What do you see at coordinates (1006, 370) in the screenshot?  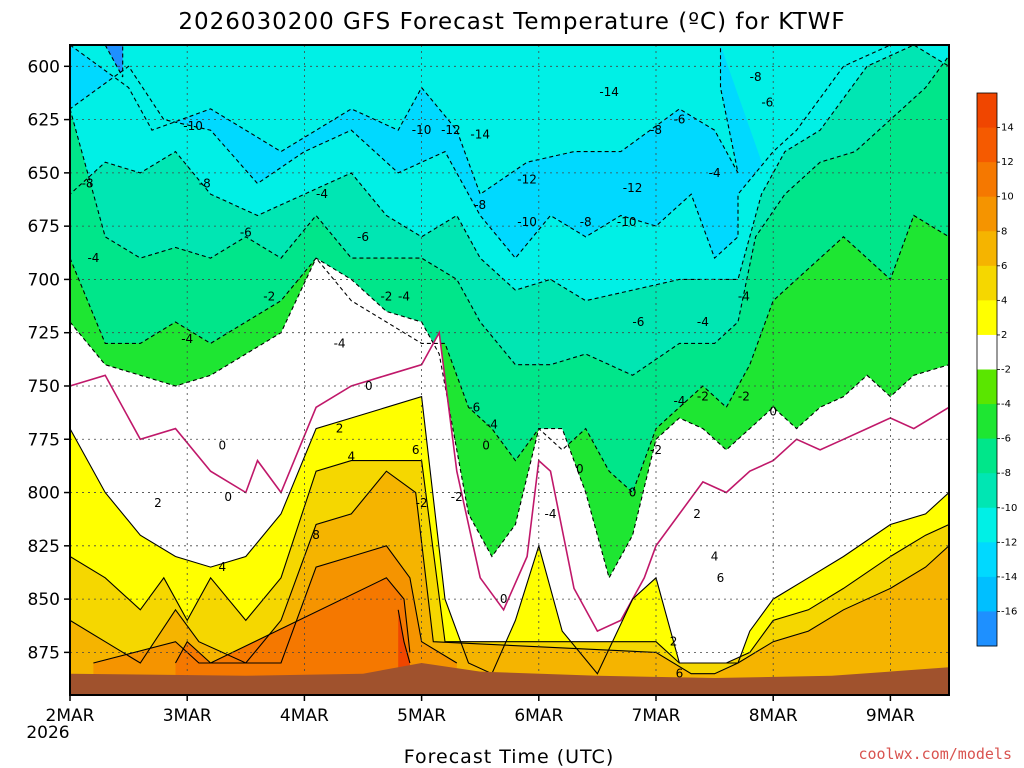 I see `colorbar-tick-label: -2` at bounding box center [1006, 370].